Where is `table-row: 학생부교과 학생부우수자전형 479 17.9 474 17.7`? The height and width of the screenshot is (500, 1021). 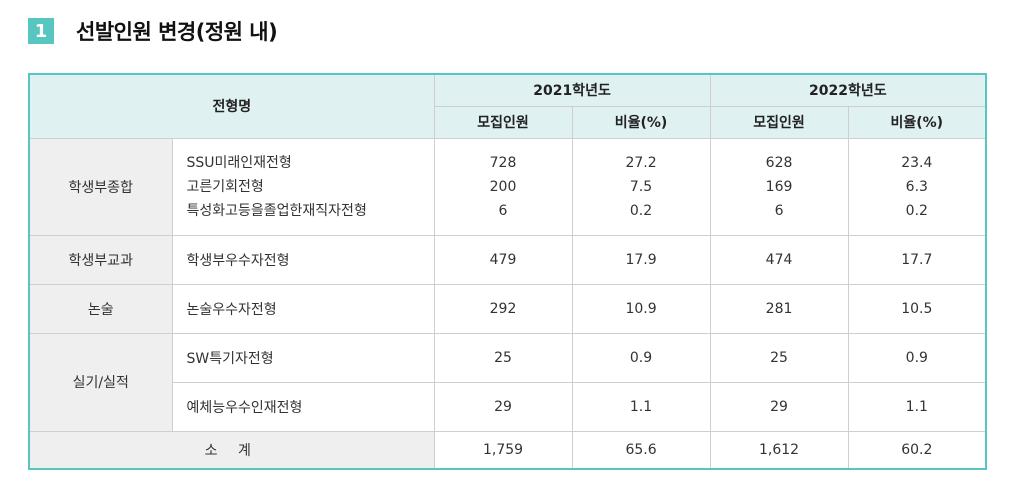 table-row: 학생부교과 학생부우수자전형 479 17.9 474 17.7 is located at coordinates (507, 259).